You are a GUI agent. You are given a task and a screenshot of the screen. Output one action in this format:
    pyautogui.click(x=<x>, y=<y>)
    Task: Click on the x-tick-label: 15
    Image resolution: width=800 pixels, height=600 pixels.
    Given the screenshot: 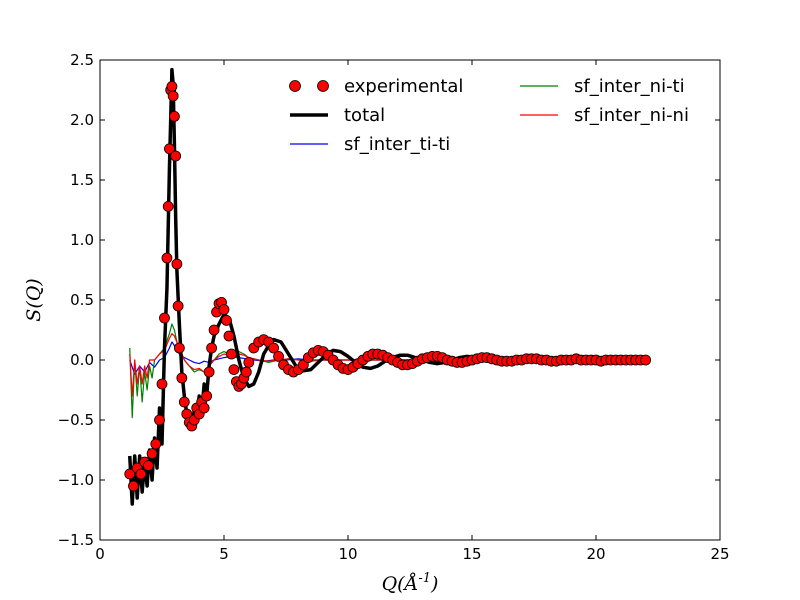 What is the action you would take?
    pyautogui.click(x=471, y=554)
    